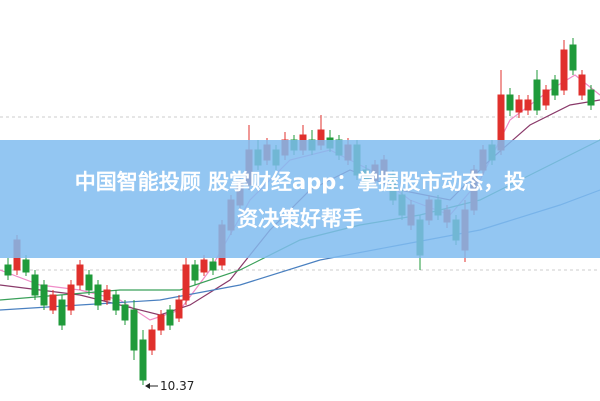  I want to click on low-arrow, so click(147, 386).